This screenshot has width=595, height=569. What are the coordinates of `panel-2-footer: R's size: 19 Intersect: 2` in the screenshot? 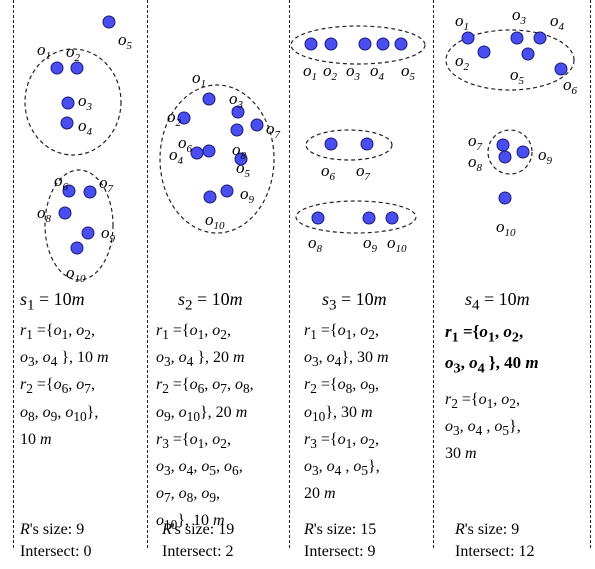 It's located at (198, 541).